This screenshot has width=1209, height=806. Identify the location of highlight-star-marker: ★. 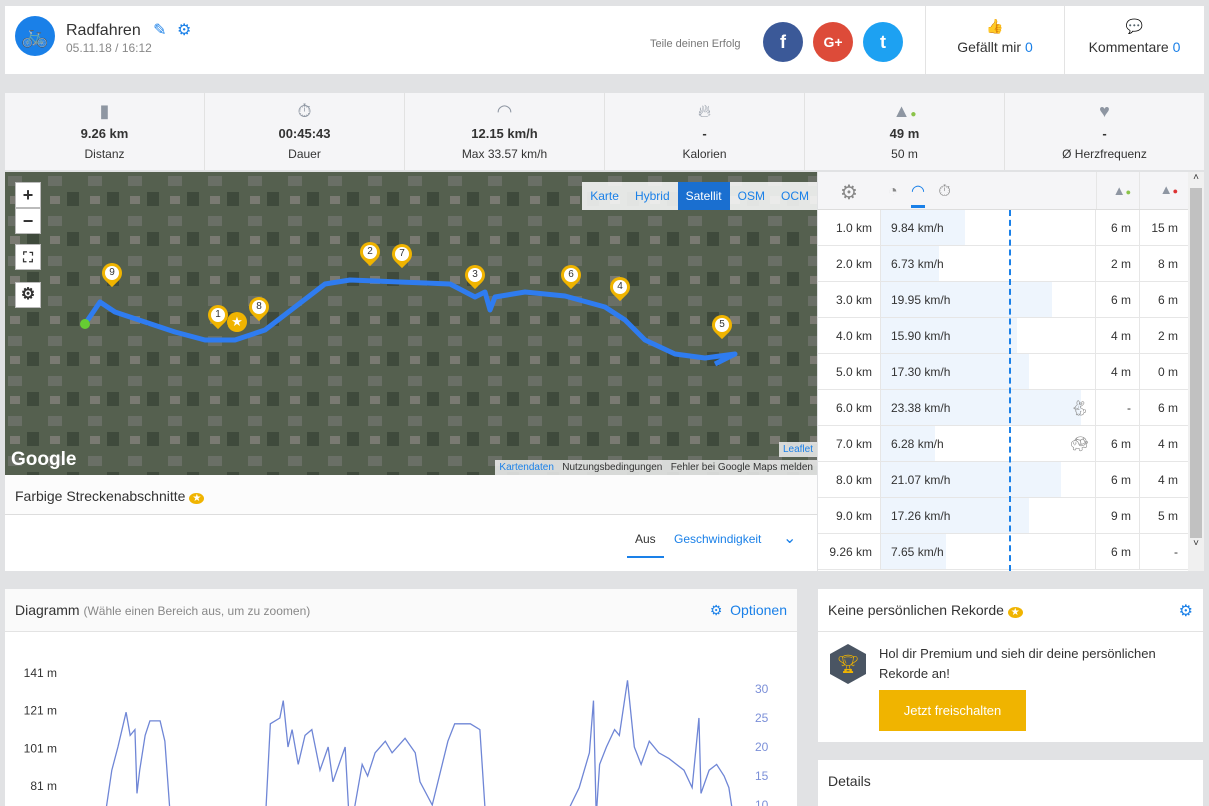
(237, 322).